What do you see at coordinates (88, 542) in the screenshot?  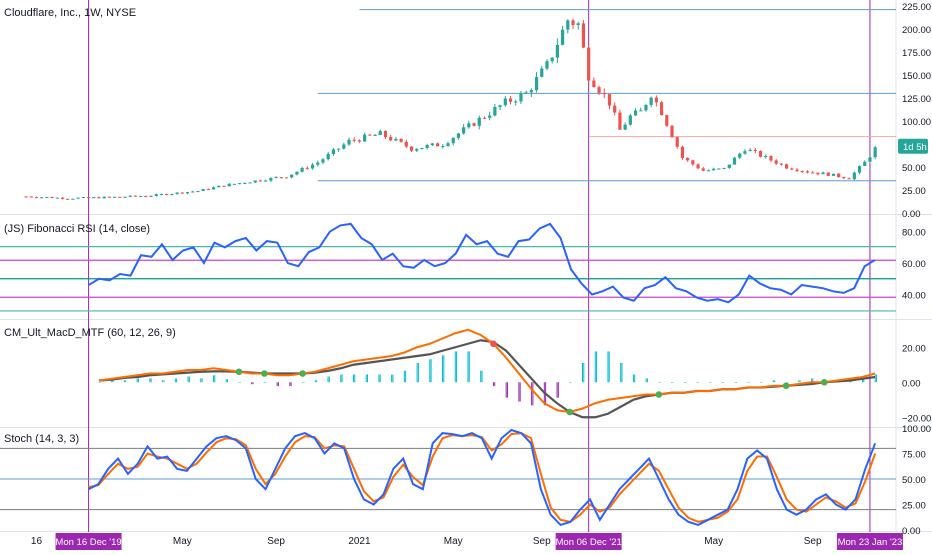 I see `date-marker-label: Mon 16 Dec '19` at bounding box center [88, 542].